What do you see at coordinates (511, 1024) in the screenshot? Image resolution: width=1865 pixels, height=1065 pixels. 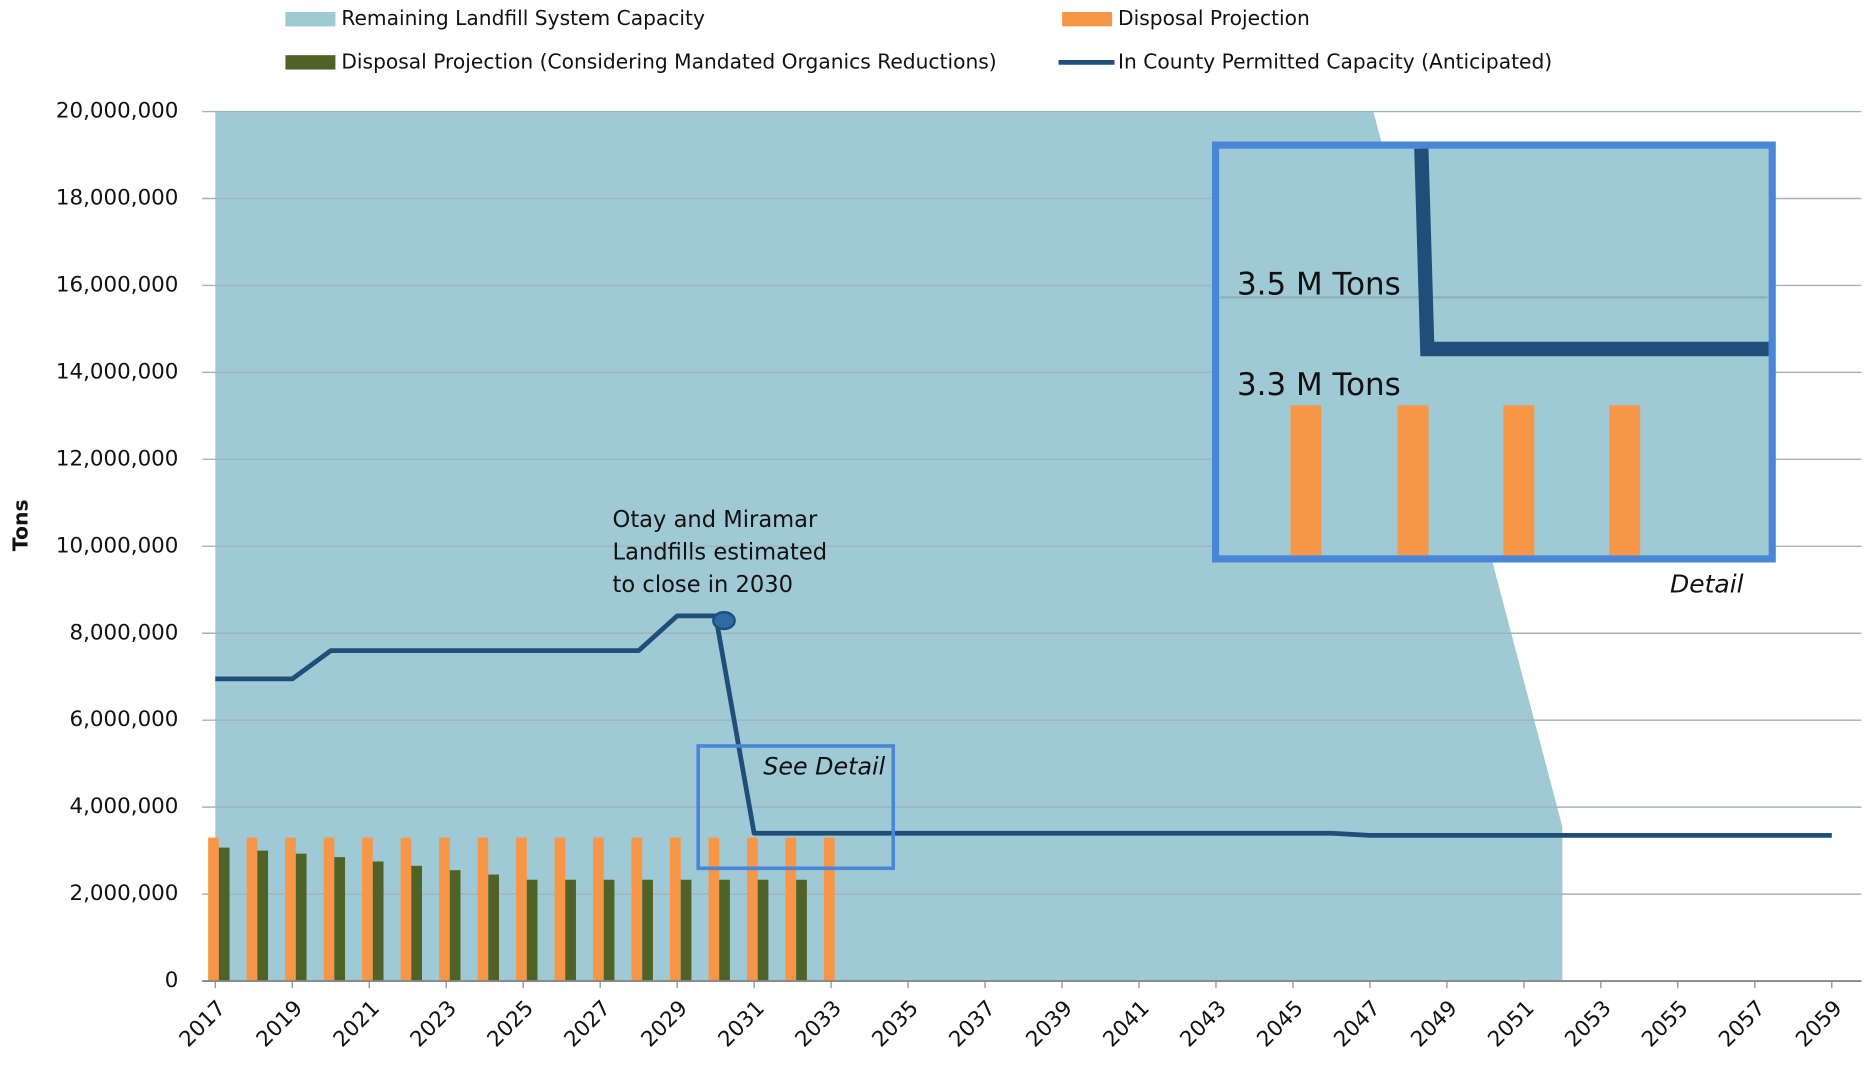 I see `x-tick-label: 2025` at bounding box center [511, 1024].